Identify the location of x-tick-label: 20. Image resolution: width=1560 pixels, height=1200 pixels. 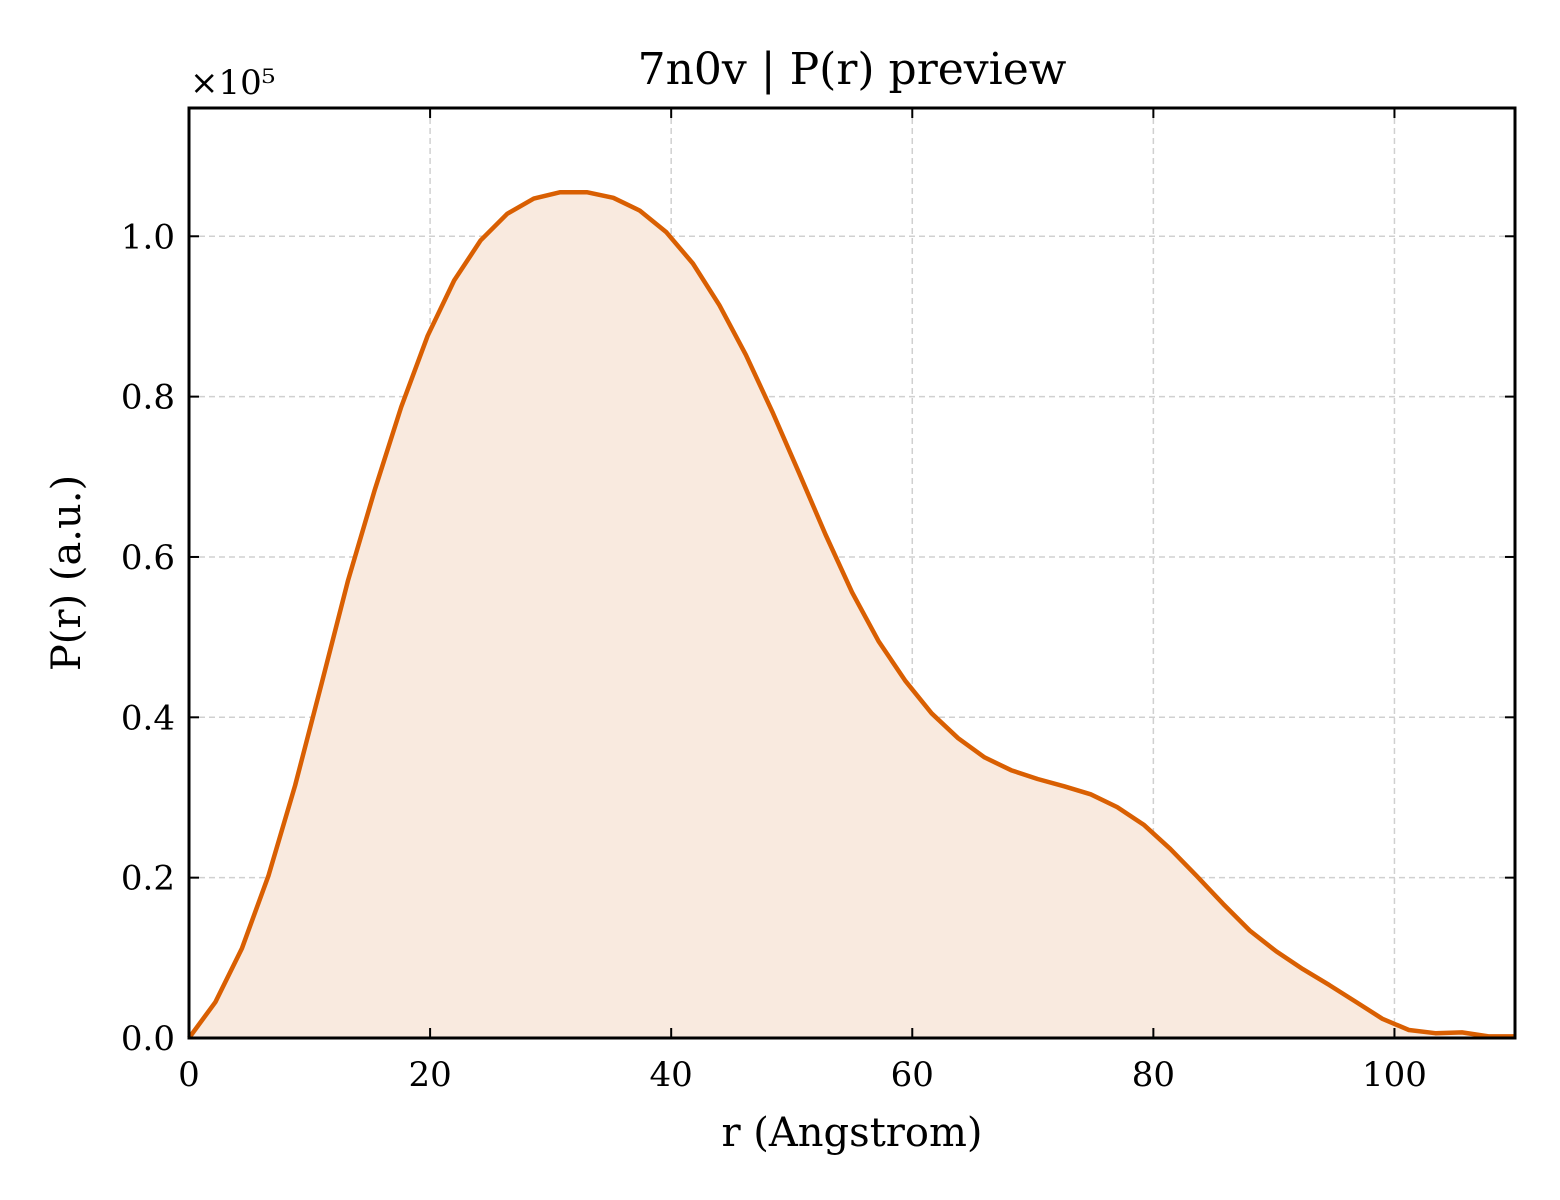
(429, 1075).